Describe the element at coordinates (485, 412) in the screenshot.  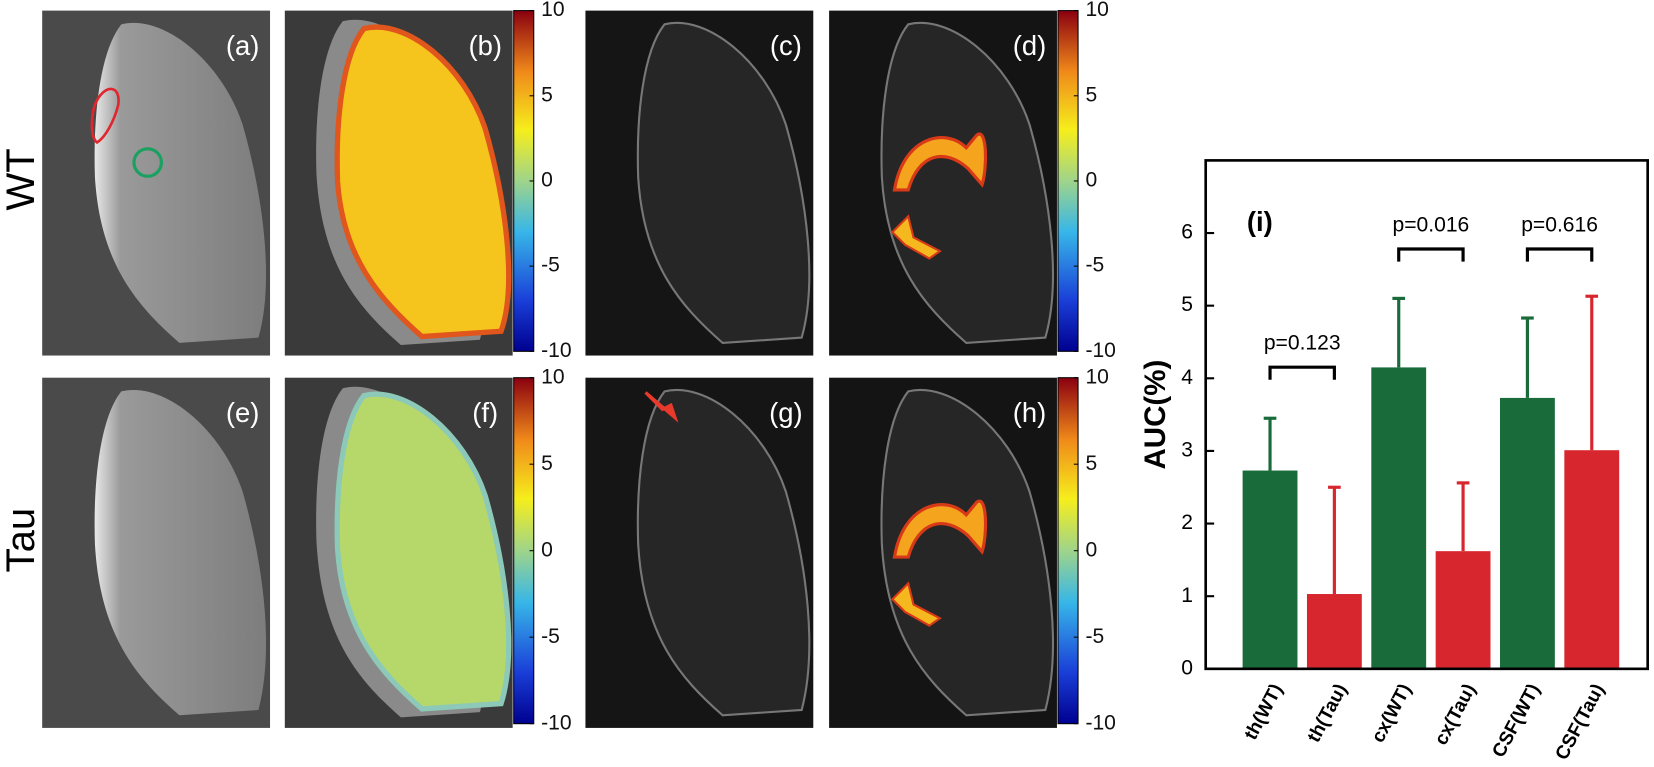
I see `panel-label: (f)` at that location.